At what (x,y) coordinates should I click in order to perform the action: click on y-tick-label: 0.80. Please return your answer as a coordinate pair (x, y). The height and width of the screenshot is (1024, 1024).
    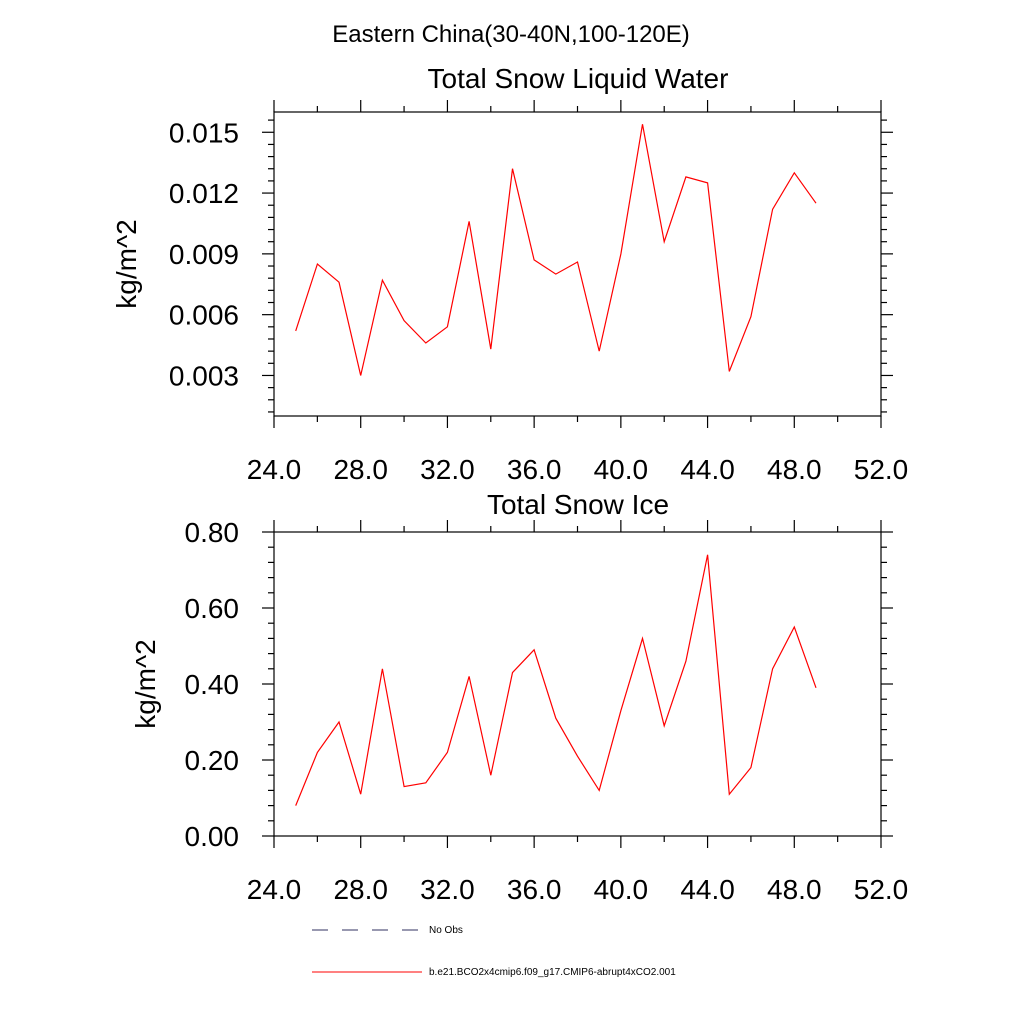
    Looking at the image, I should click on (212, 532).